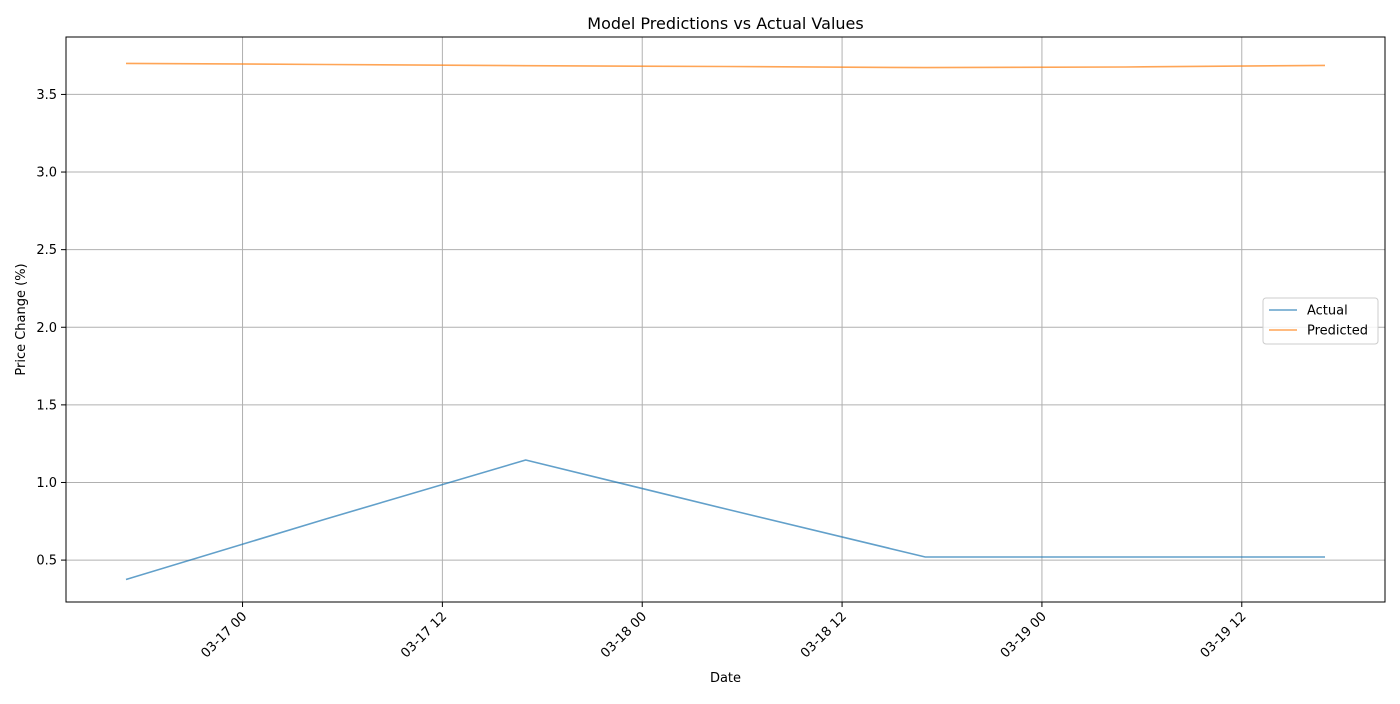  I want to click on y-axis-label: Price Change (%), so click(21, 319).